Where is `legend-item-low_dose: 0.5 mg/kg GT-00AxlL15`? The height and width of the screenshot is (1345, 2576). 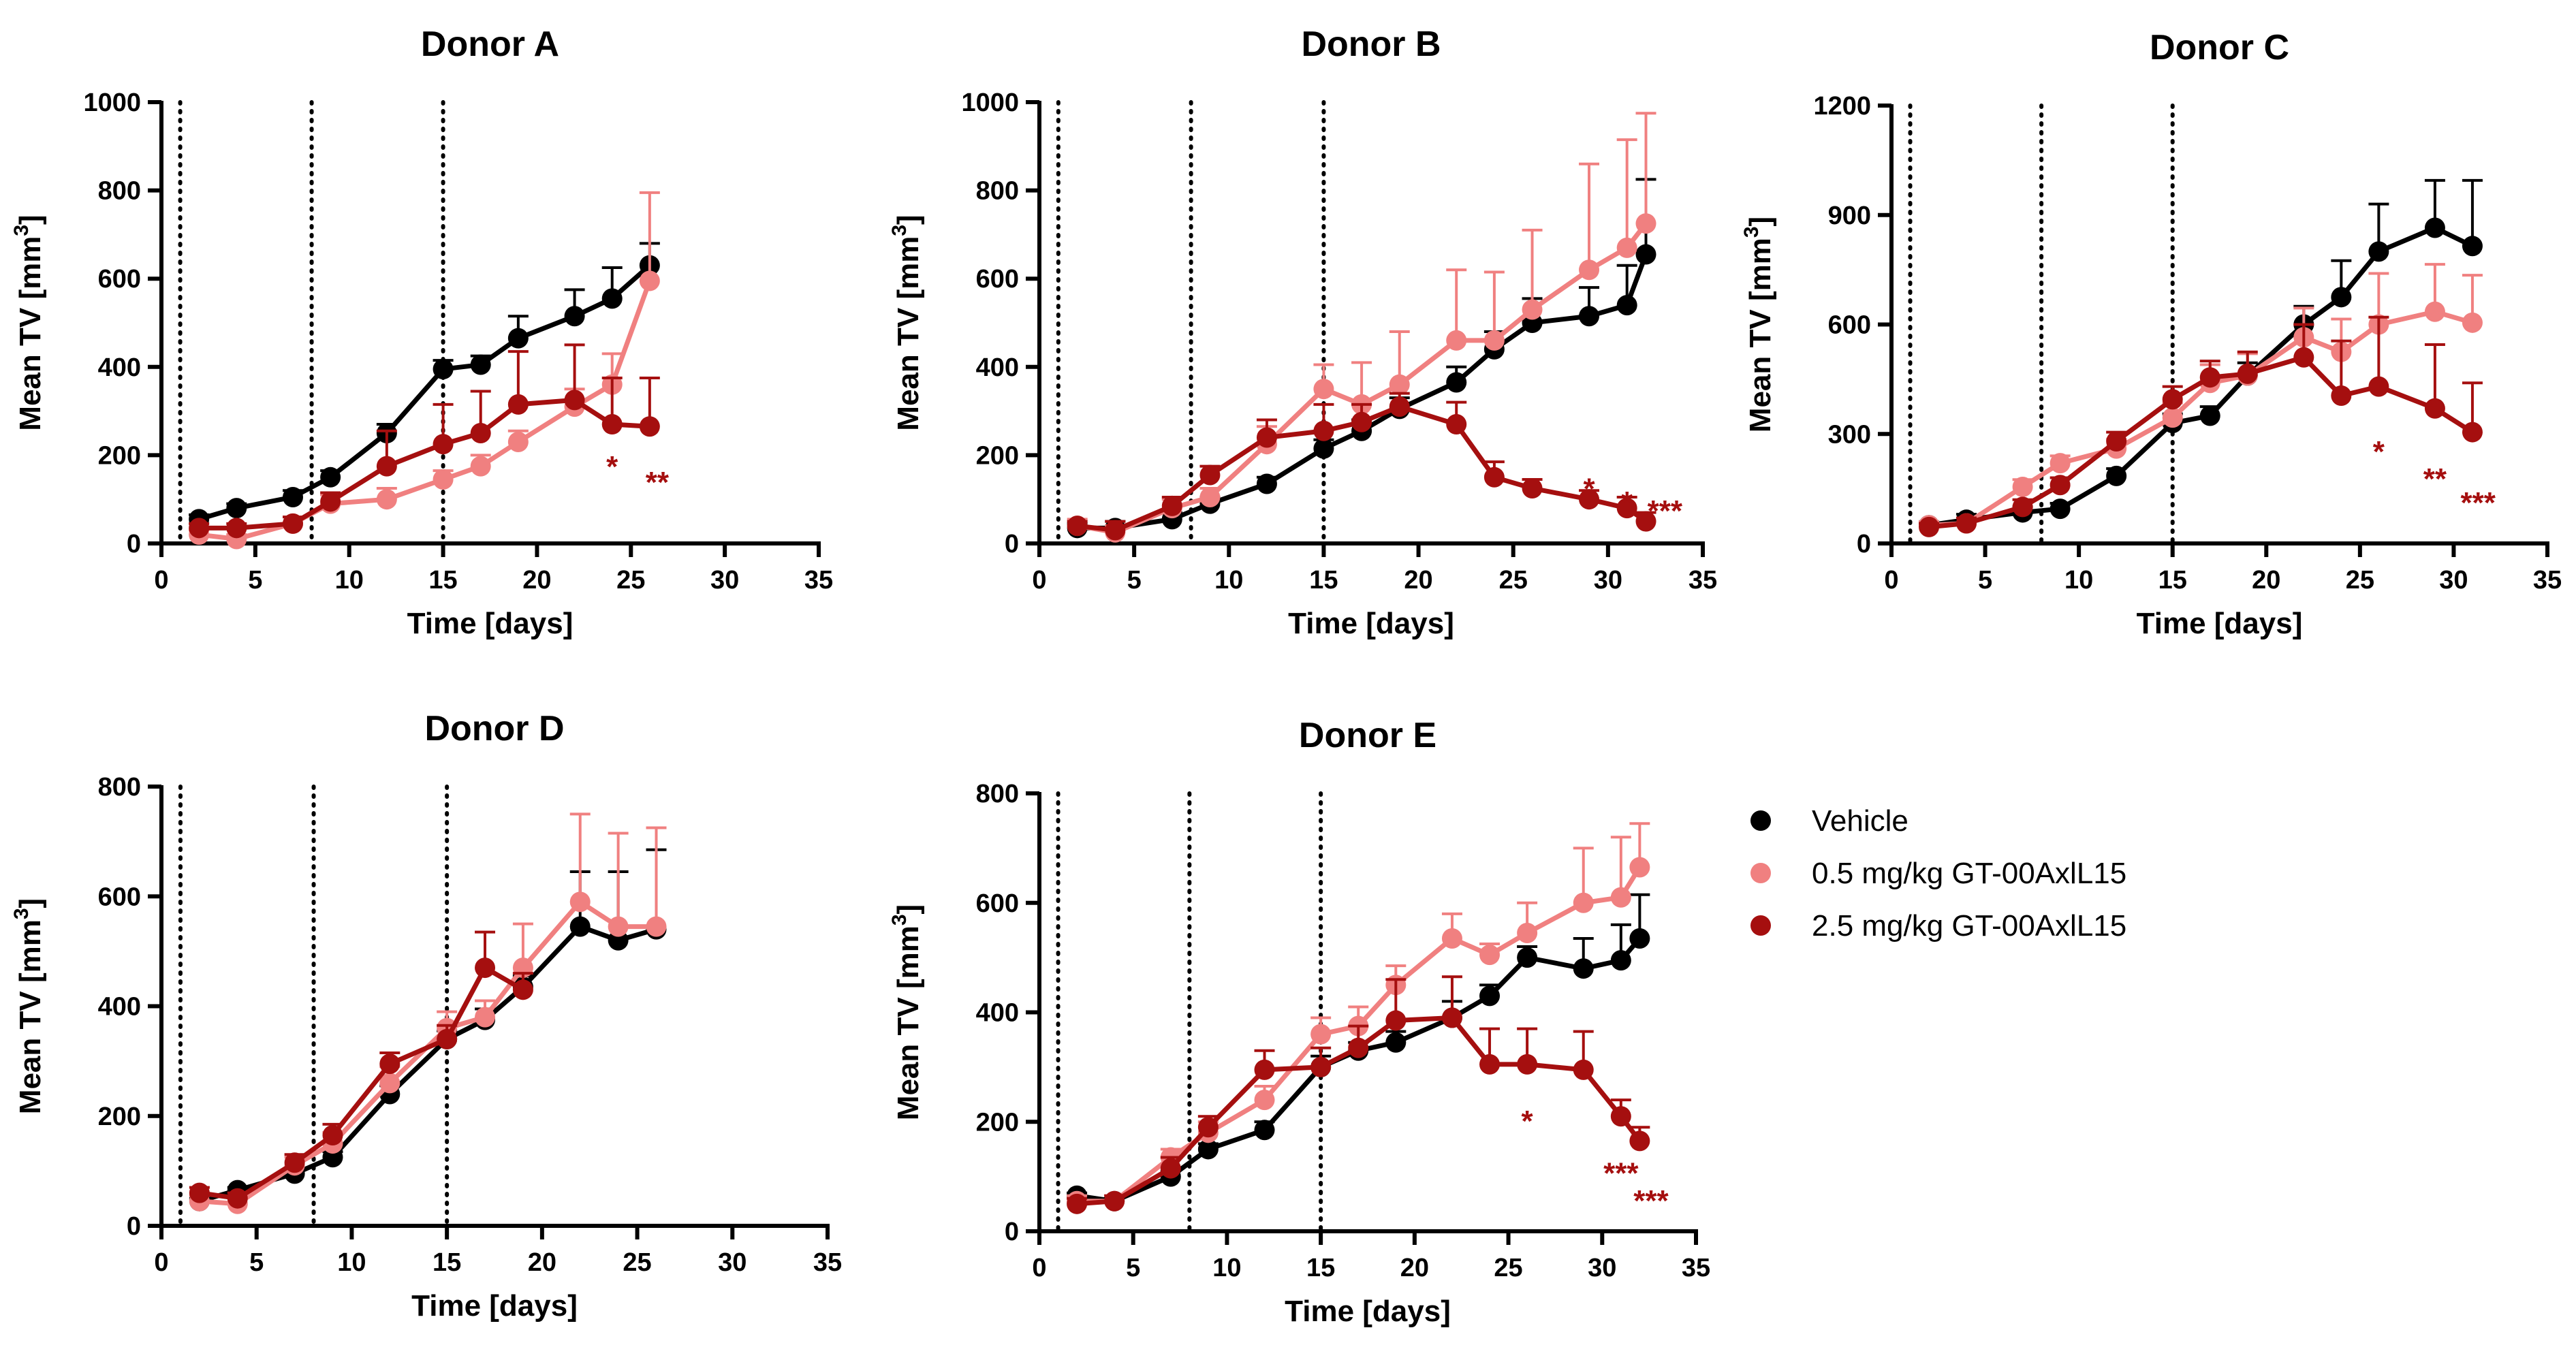 legend-item-low_dose: 0.5 mg/kg GT-00AxlL15 is located at coordinates (1938, 873).